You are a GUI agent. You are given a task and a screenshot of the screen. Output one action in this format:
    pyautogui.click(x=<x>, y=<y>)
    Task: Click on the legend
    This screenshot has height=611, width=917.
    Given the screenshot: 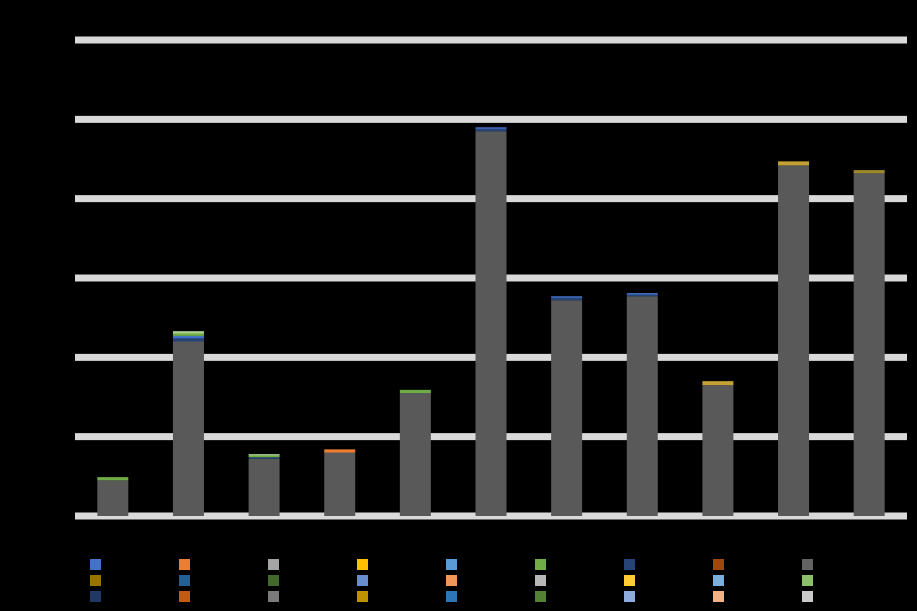 What is the action you would take?
    pyautogui.click(x=451, y=580)
    